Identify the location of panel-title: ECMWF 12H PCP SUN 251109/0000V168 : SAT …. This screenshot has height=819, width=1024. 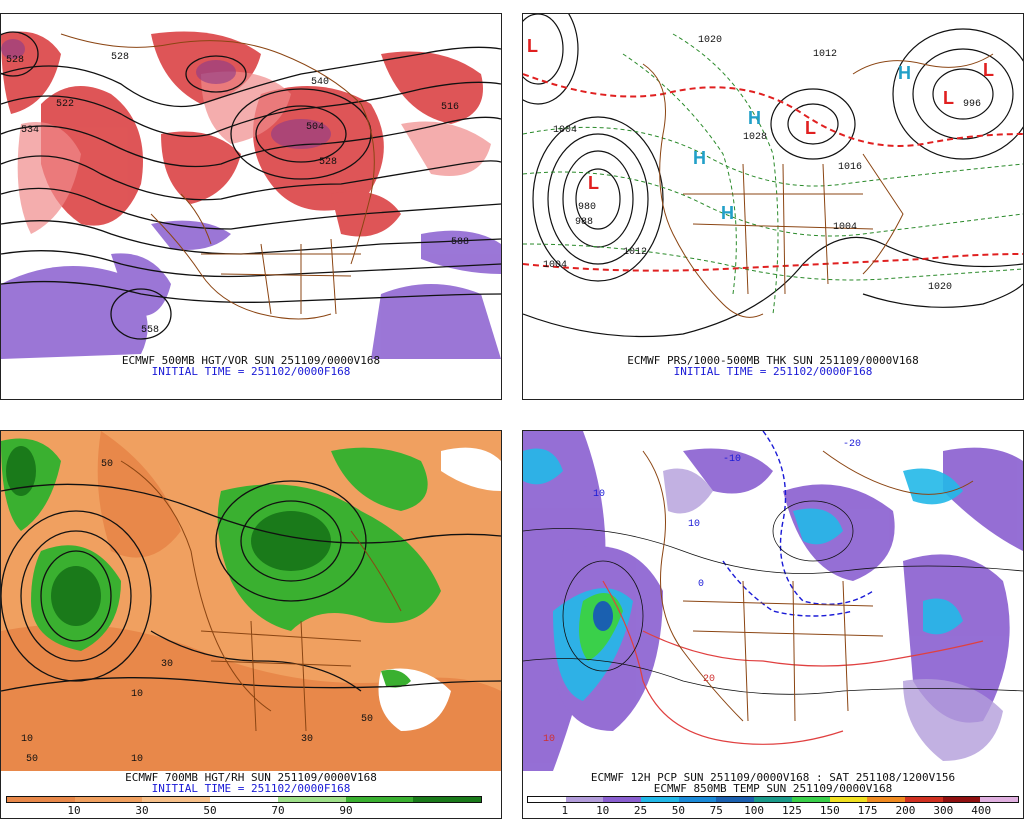
(773, 777).